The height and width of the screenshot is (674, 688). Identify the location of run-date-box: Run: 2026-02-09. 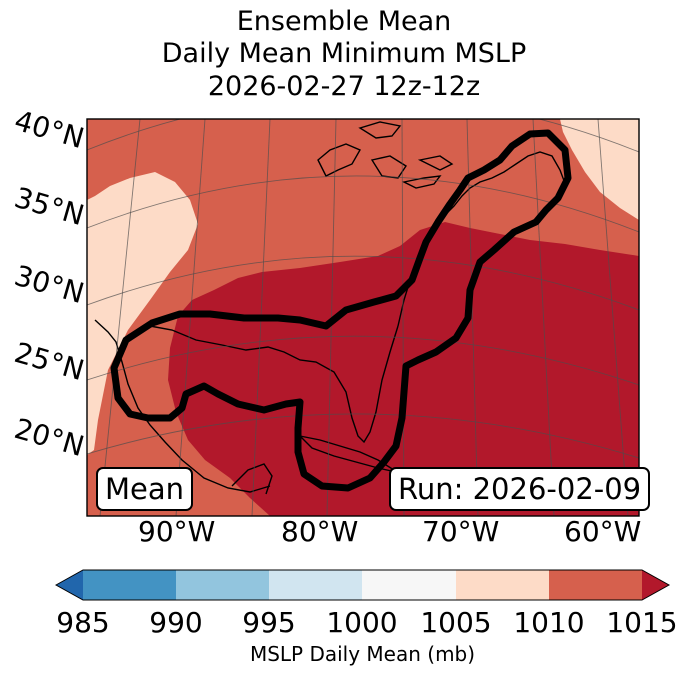
(520, 489).